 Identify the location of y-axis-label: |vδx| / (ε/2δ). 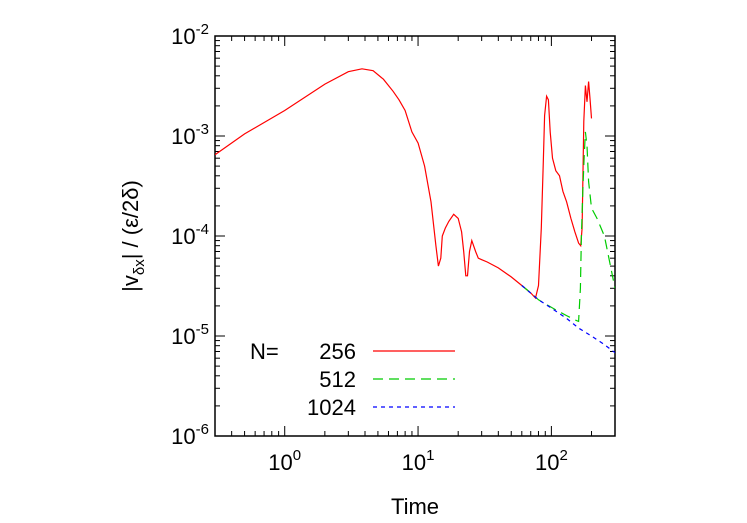
(133, 236).